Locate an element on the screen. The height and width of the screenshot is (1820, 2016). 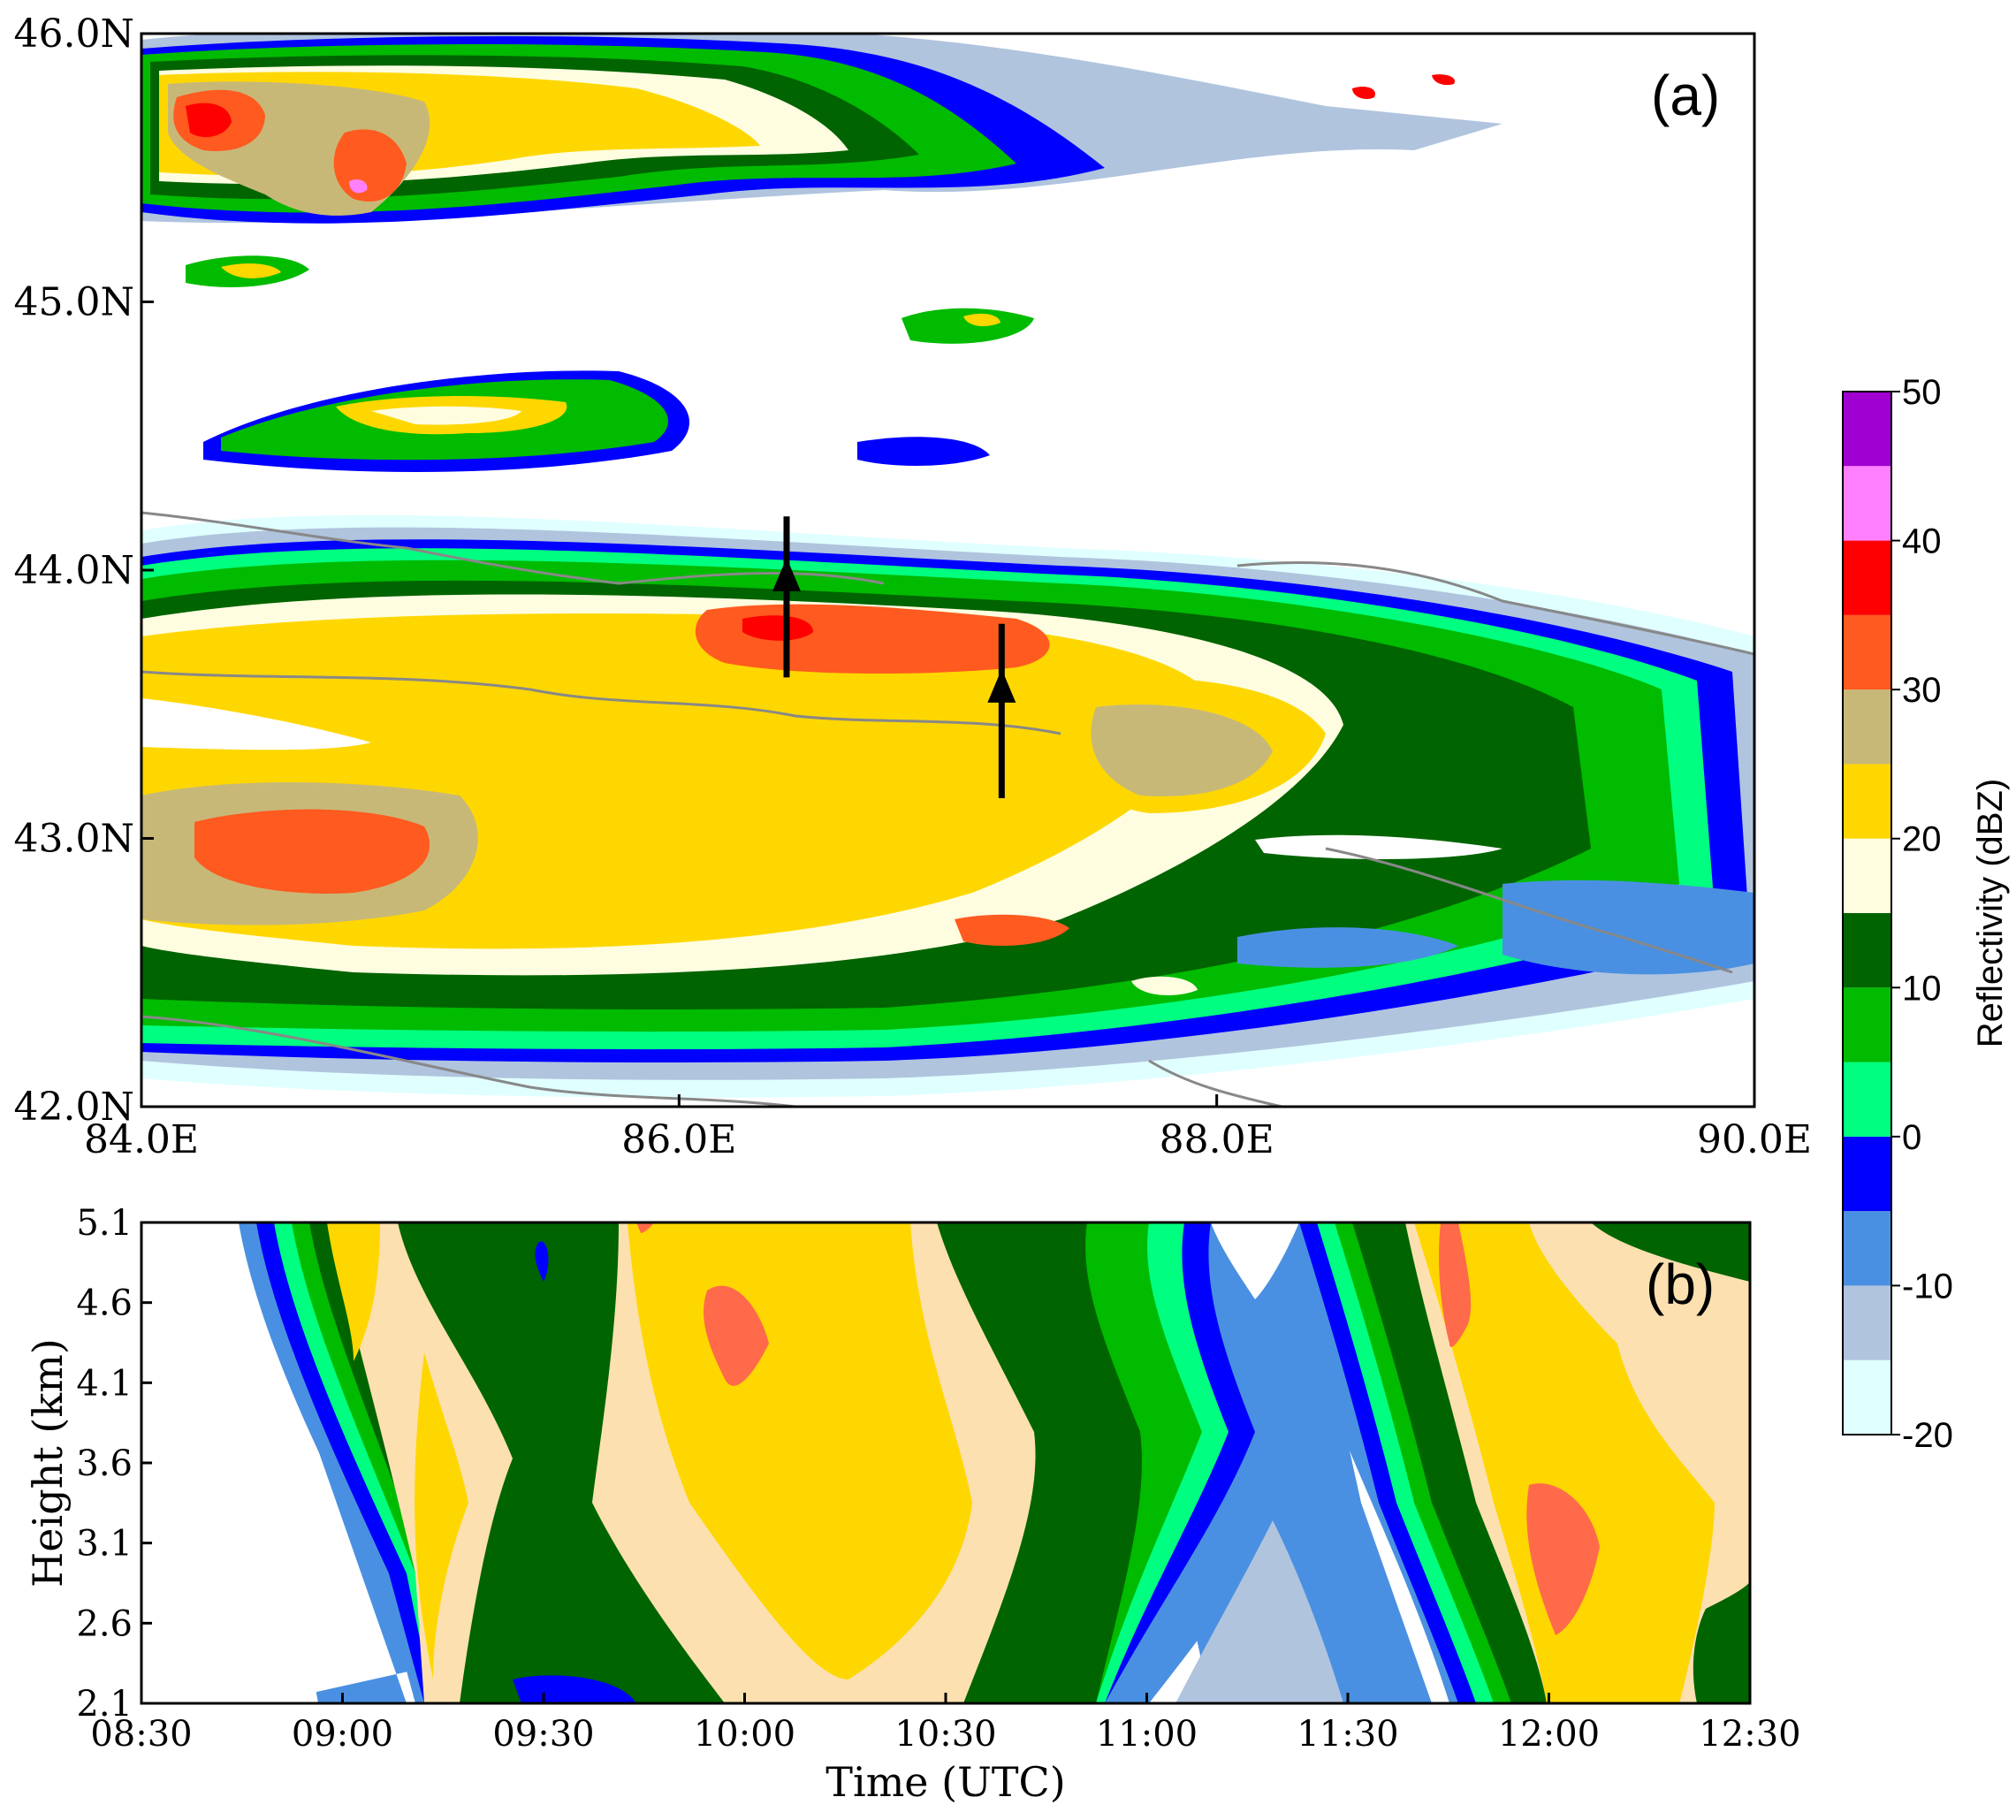
panel-a-y-ticks: 42.0N 43.0N 44.0N 45.0N 46.0N is located at coordinates (84, 570).